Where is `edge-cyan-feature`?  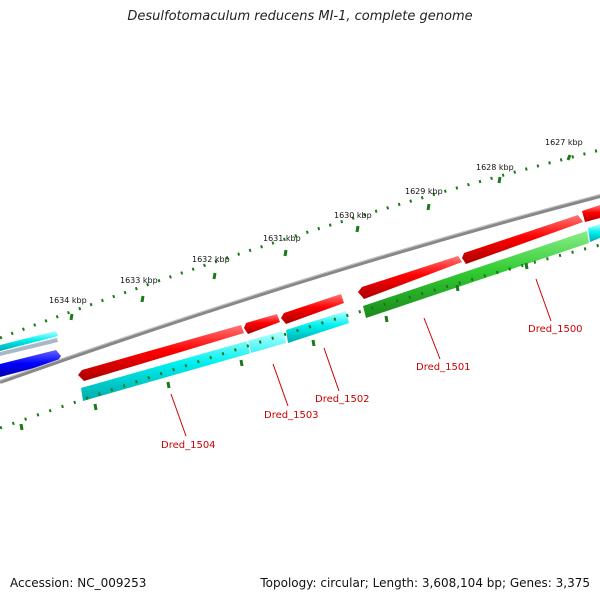
edge-cyan-feature is located at coordinates (29, 341).